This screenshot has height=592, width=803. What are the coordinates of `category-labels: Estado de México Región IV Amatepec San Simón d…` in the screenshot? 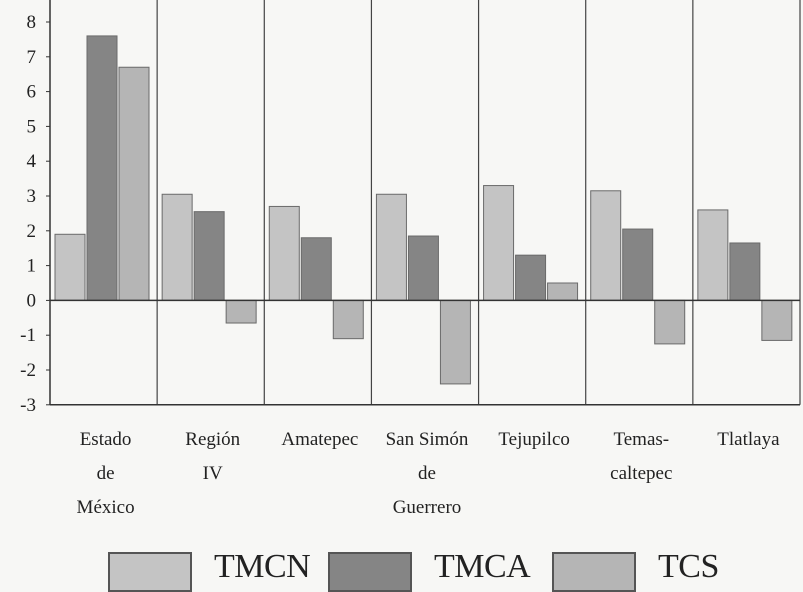 It's located at (429, 473).